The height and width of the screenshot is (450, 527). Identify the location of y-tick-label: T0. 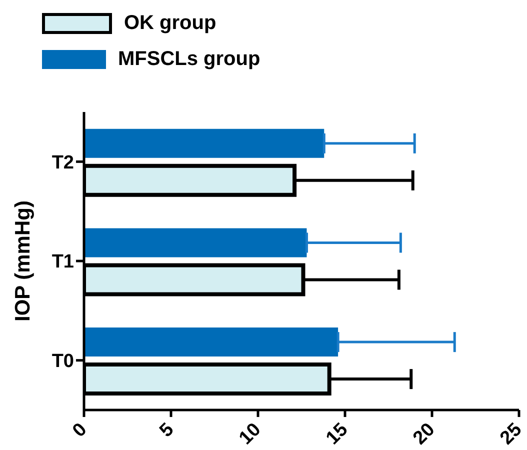
(63, 361).